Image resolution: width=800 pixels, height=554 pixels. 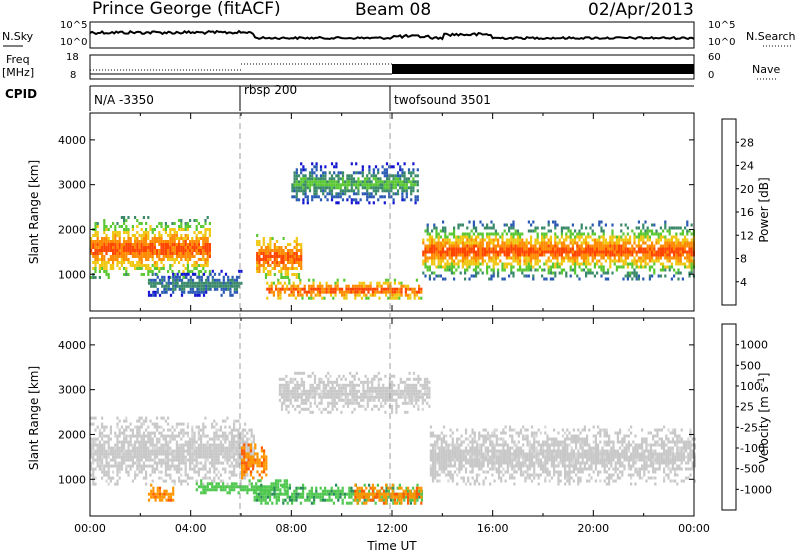 What do you see at coordinates (737, 212) in the screenshot?
I see `power-colorbar: 4 8 12 16 20 24 28` at bounding box center [737, 212].